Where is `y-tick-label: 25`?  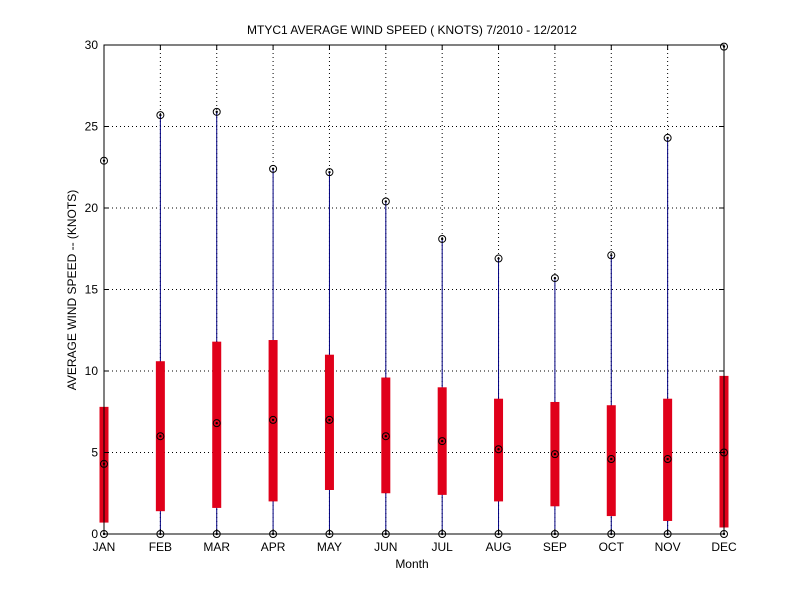
y-tick-label: 25 is located at coordinates (92, 127).